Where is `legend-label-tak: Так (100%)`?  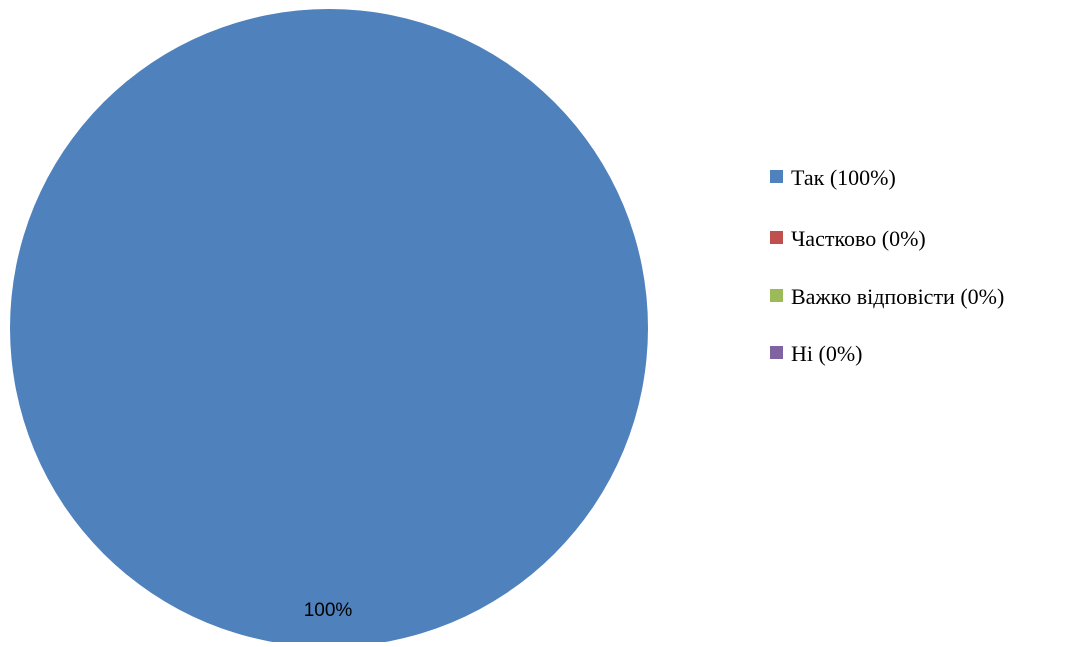 legend-label-tak: Так (100%) is located at coordinates (843, 177).